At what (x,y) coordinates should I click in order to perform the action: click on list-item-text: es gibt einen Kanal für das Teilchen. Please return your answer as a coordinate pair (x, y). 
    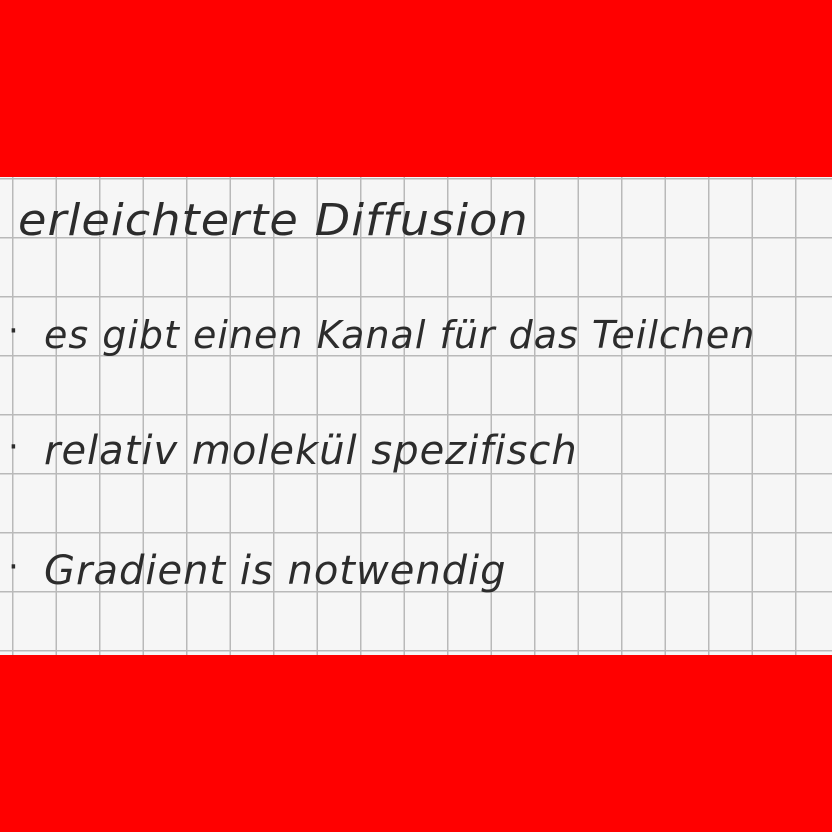
    Looking at the image, I should click on (400, 335).